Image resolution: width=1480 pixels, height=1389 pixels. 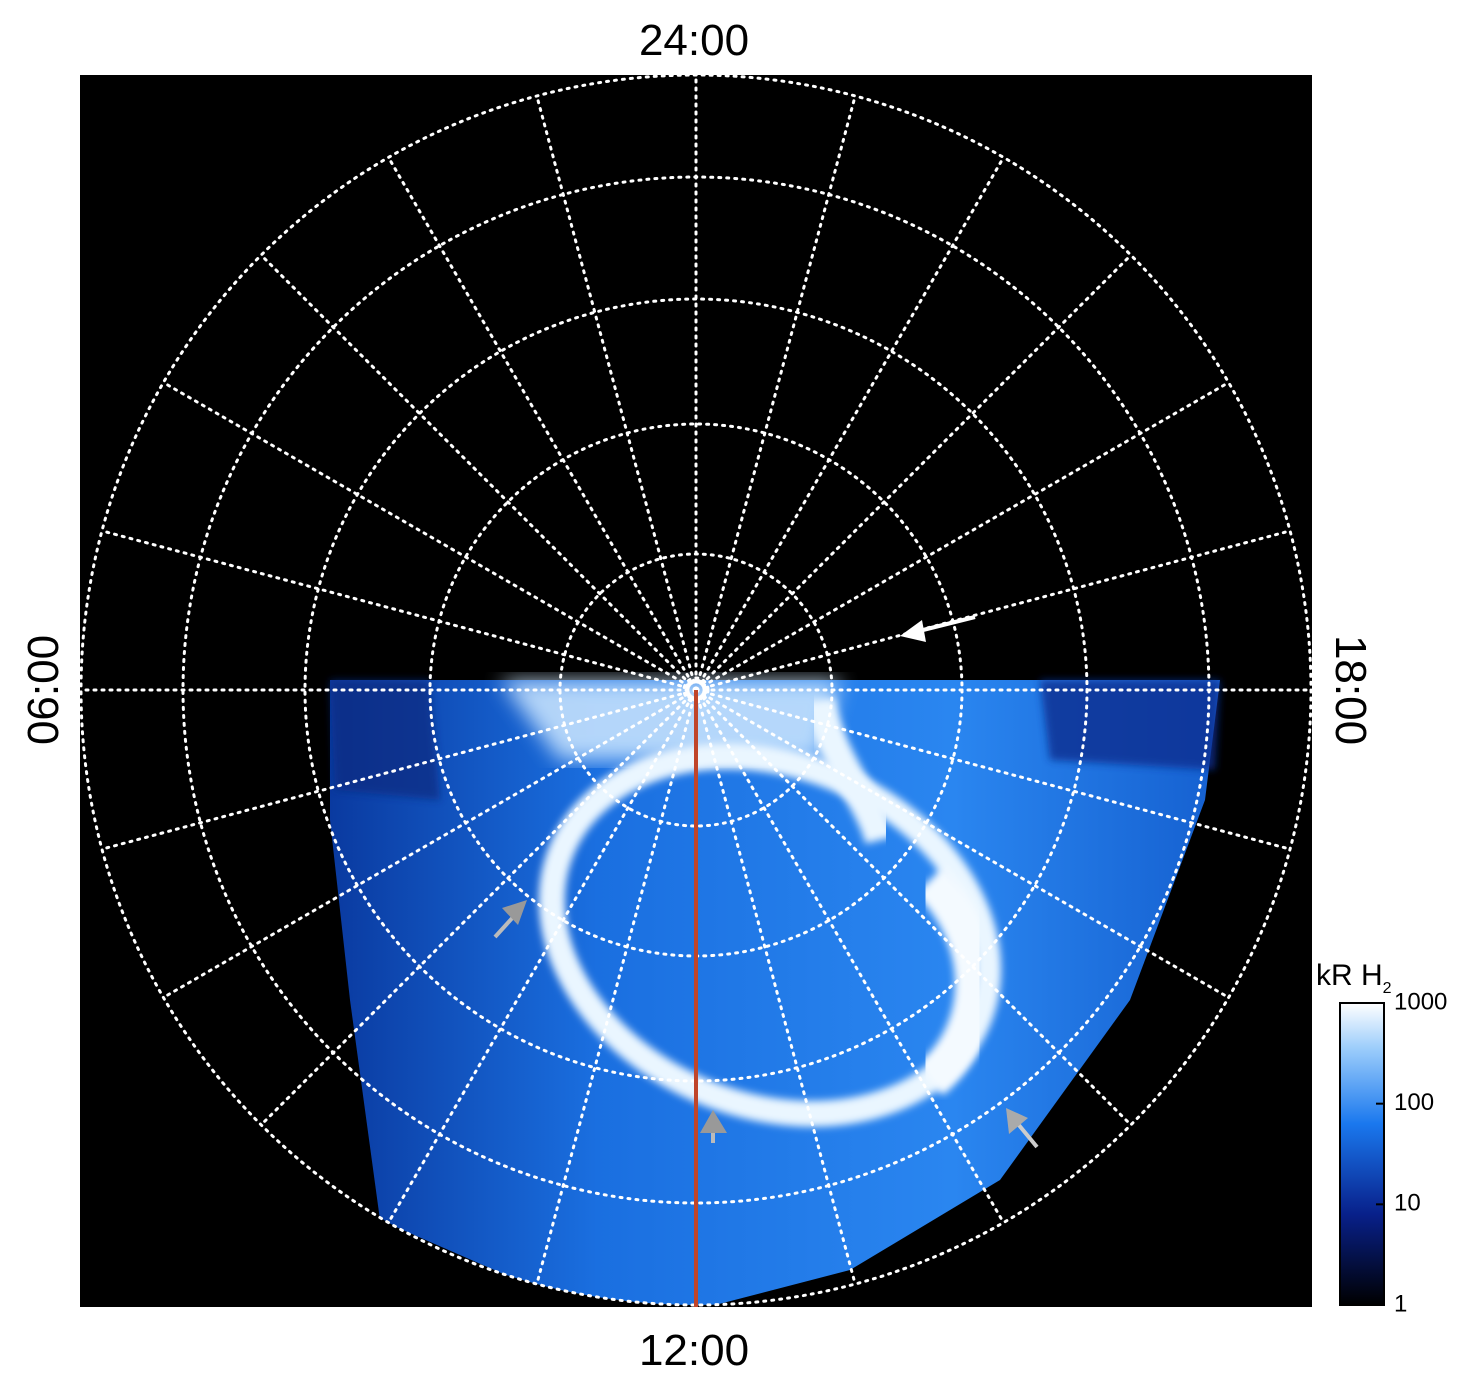 What do you see at coordinates (1350, 690) in the screenshot?
I see `label-right: 18:00` at bounding box center [1350, 690].